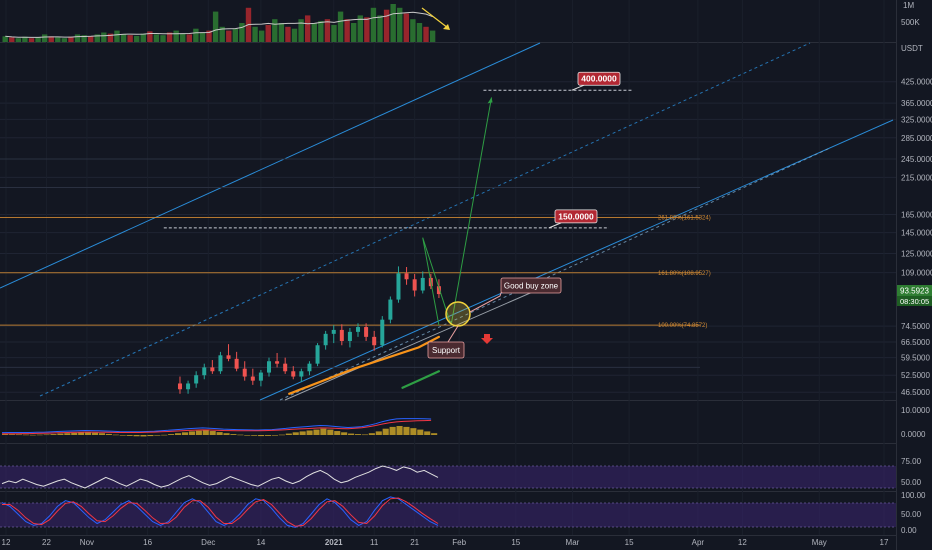 The height and width of the screenshot is (550, 932). Describe the element at coordinates (909, 530) in the screenshot. I see `stoch-tick-label: 0.00` at that location.